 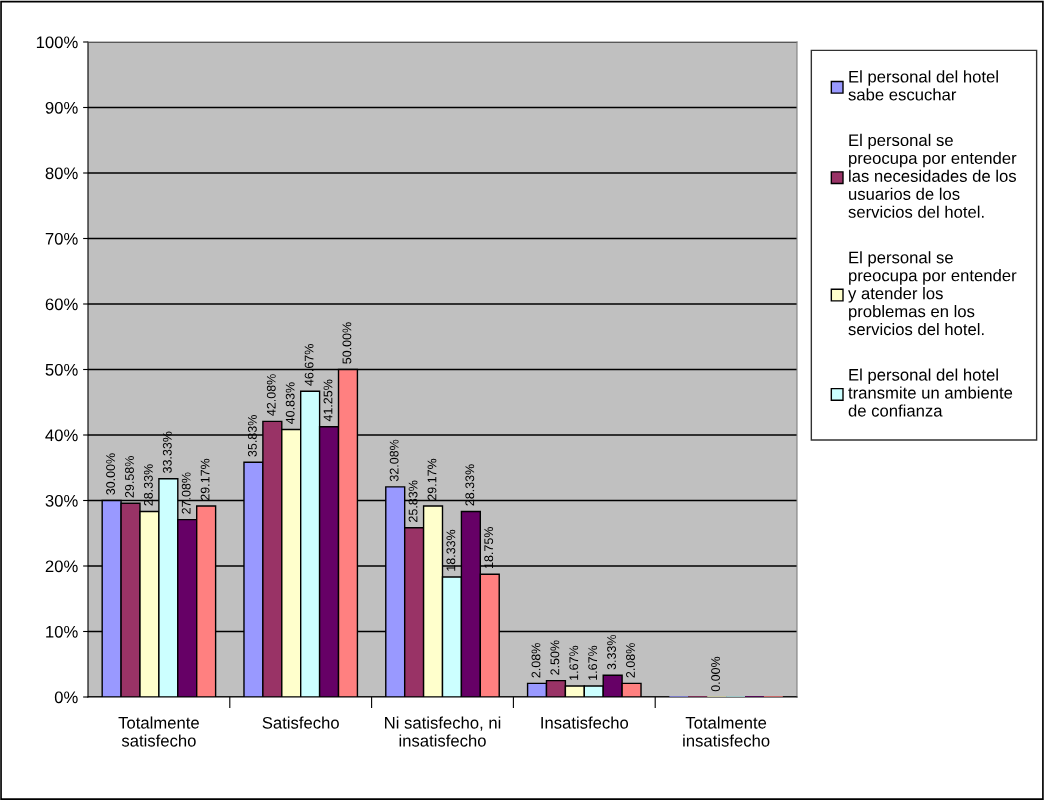 I want to click on legend-label: El personal del hotel transmite un ambiente de confianza, so click(x=930, y=392).